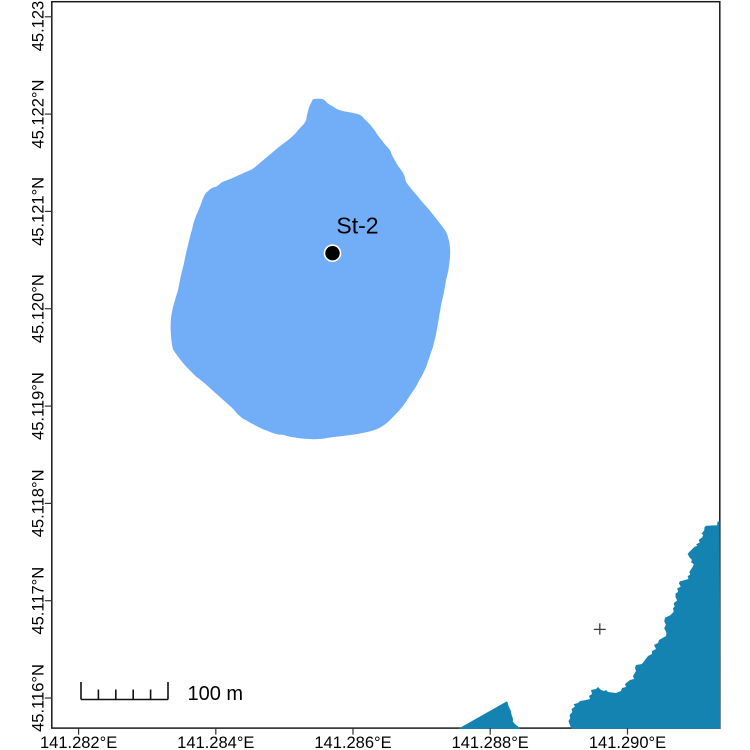 The height and width of the screenshot is (750, 750). What do you see at coordinates (357, 226) in the screenshot?
I see `svg-text: St-2` at bounding box center [357, 226].